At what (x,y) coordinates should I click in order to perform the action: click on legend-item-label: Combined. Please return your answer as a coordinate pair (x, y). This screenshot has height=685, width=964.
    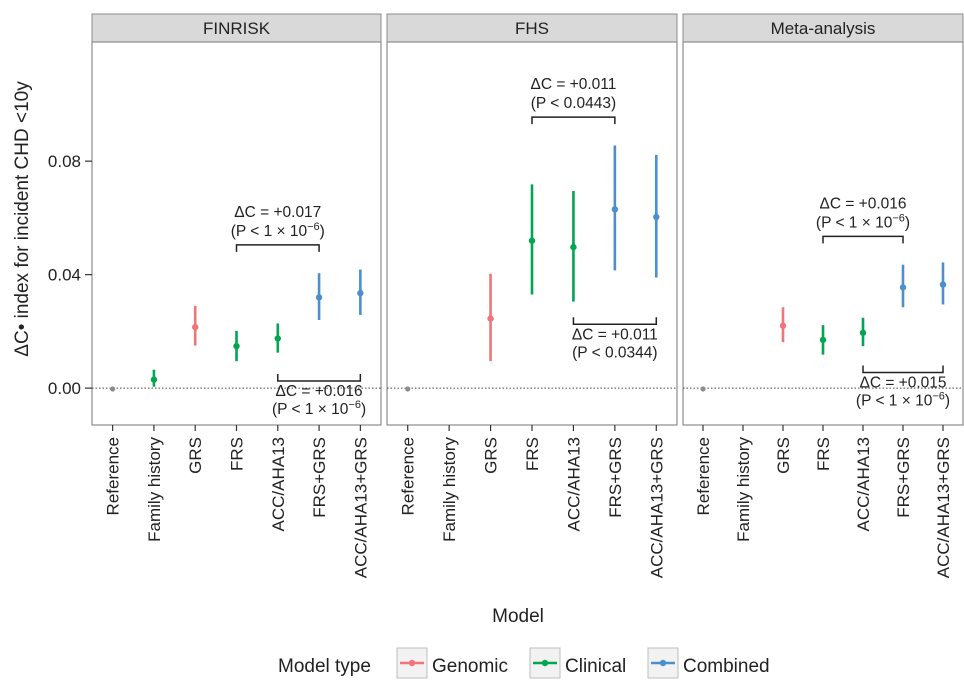
    Looking at the image, I should click on (726, 666).